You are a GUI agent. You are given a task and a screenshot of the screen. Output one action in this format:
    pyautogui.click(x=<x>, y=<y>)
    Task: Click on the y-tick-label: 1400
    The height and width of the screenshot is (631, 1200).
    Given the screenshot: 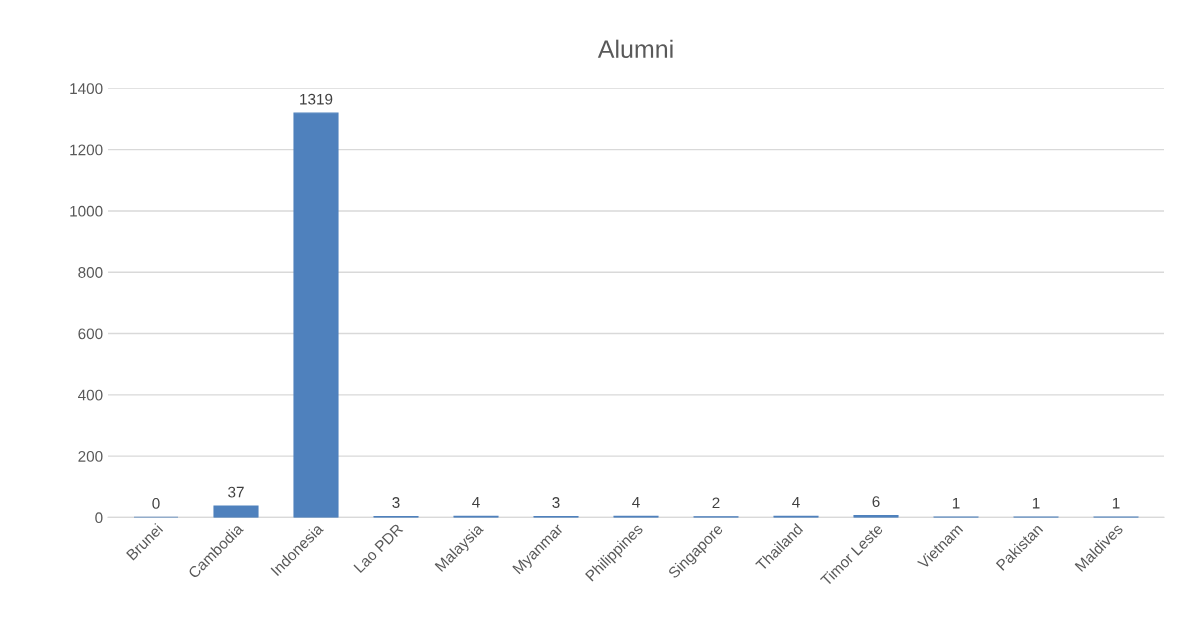 What is the action you would take?
    pyautogui.click(x=86, y=89)
    